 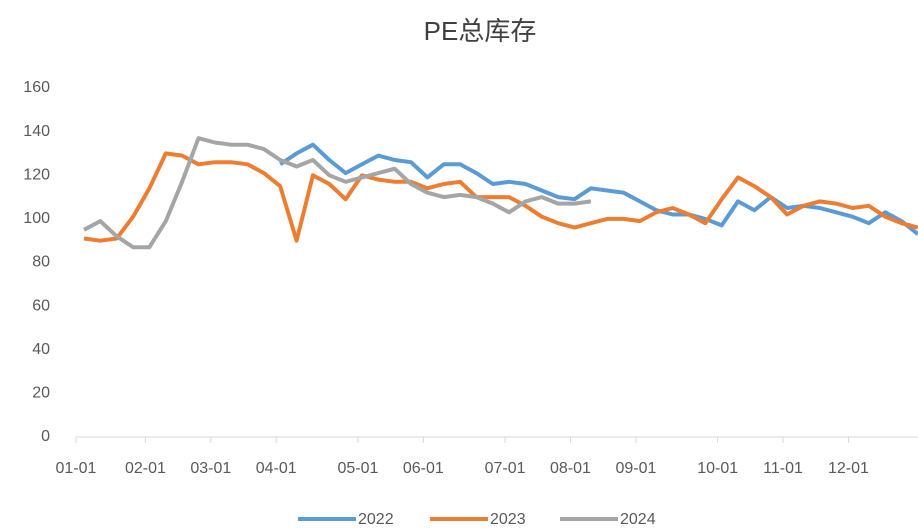 I want to click on legend-label: 2022, so click(x=376, y=519).